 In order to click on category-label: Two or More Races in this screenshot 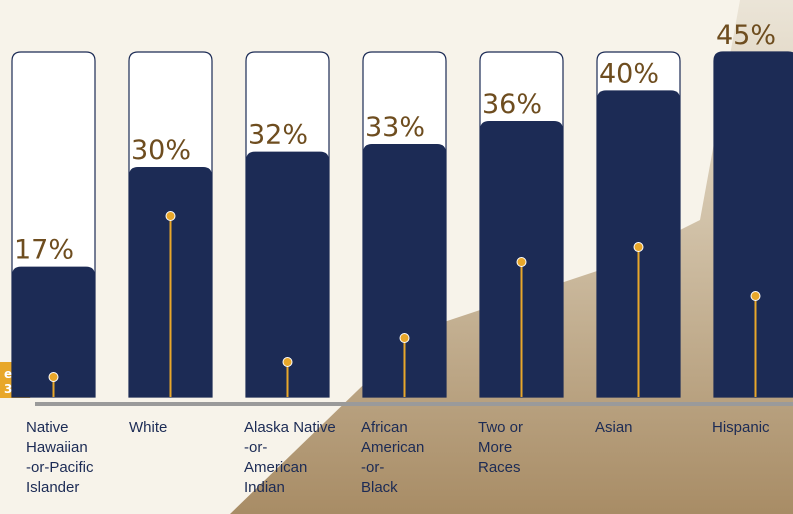, I will do `click(501, 447)`.